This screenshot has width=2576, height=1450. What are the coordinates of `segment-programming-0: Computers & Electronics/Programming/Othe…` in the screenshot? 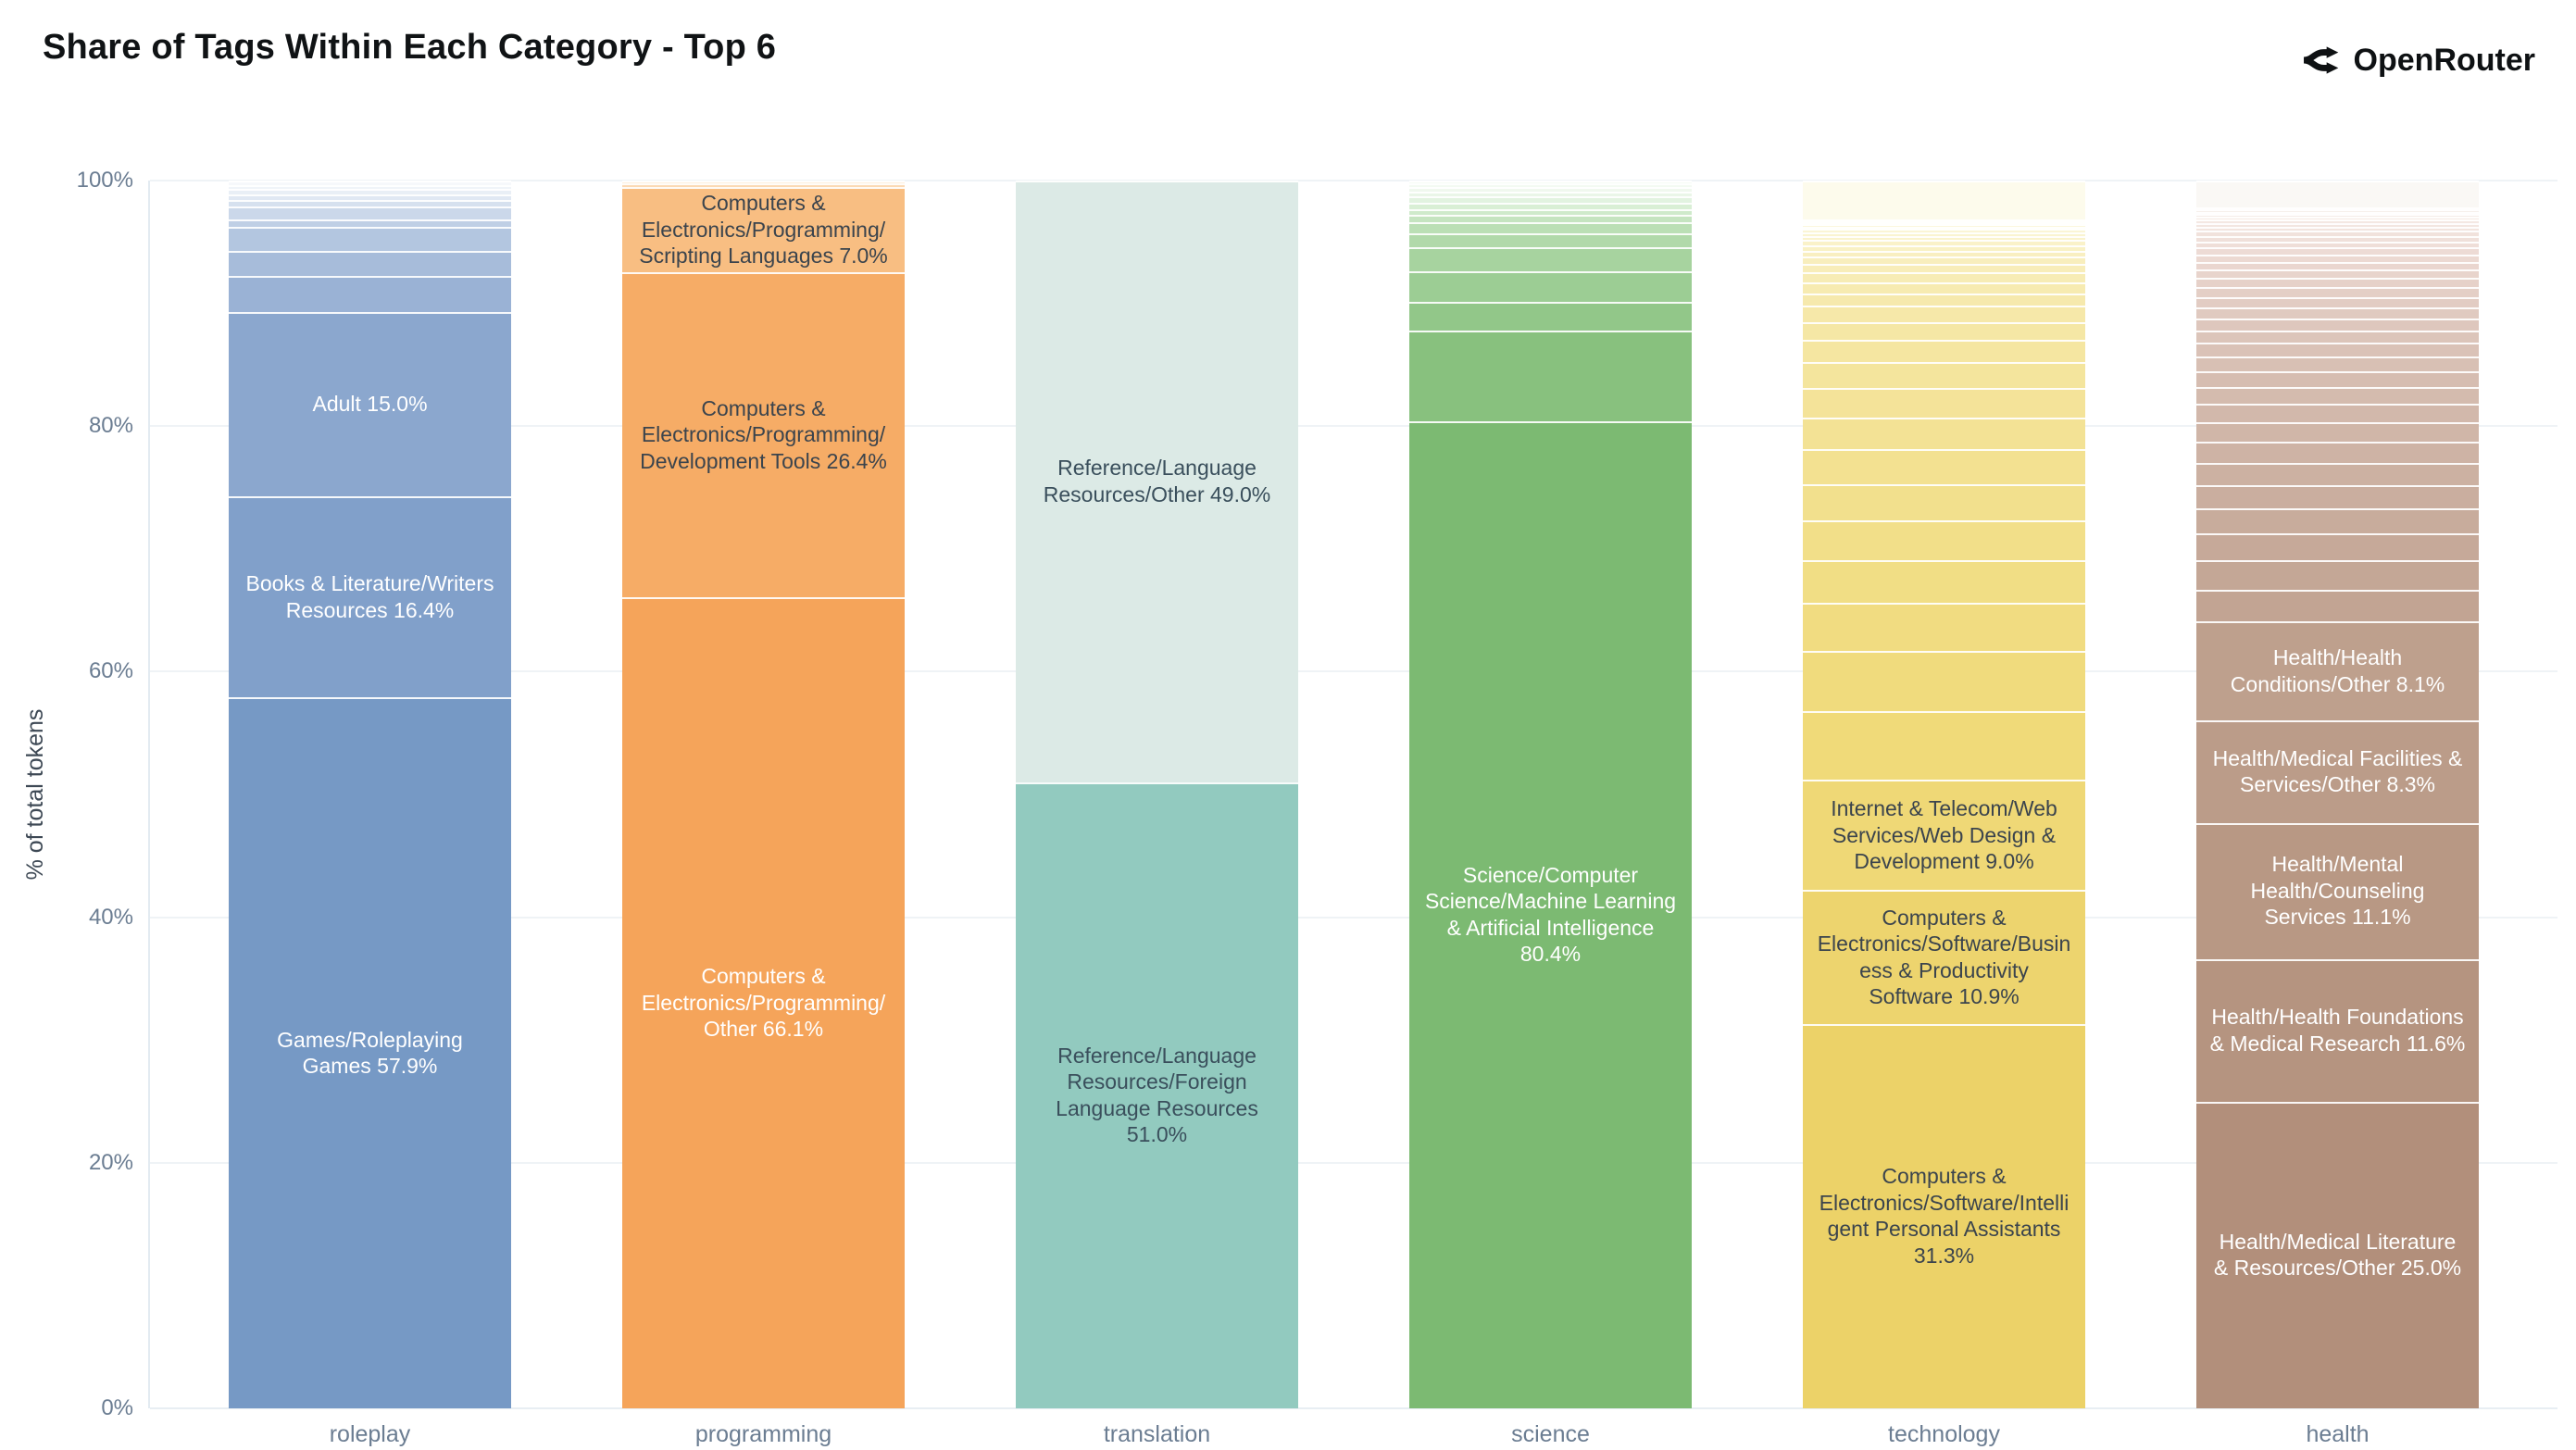 It's located at (763, 1002).